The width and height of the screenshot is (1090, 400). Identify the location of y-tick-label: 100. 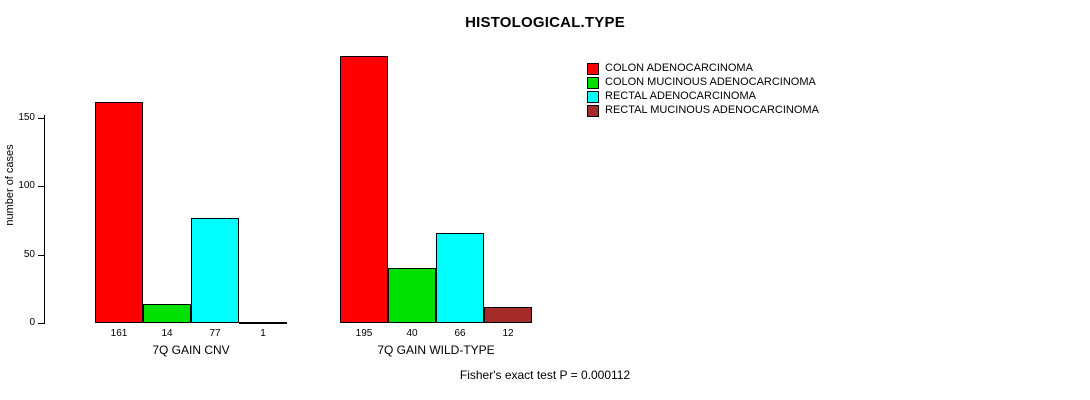
(26, 185).